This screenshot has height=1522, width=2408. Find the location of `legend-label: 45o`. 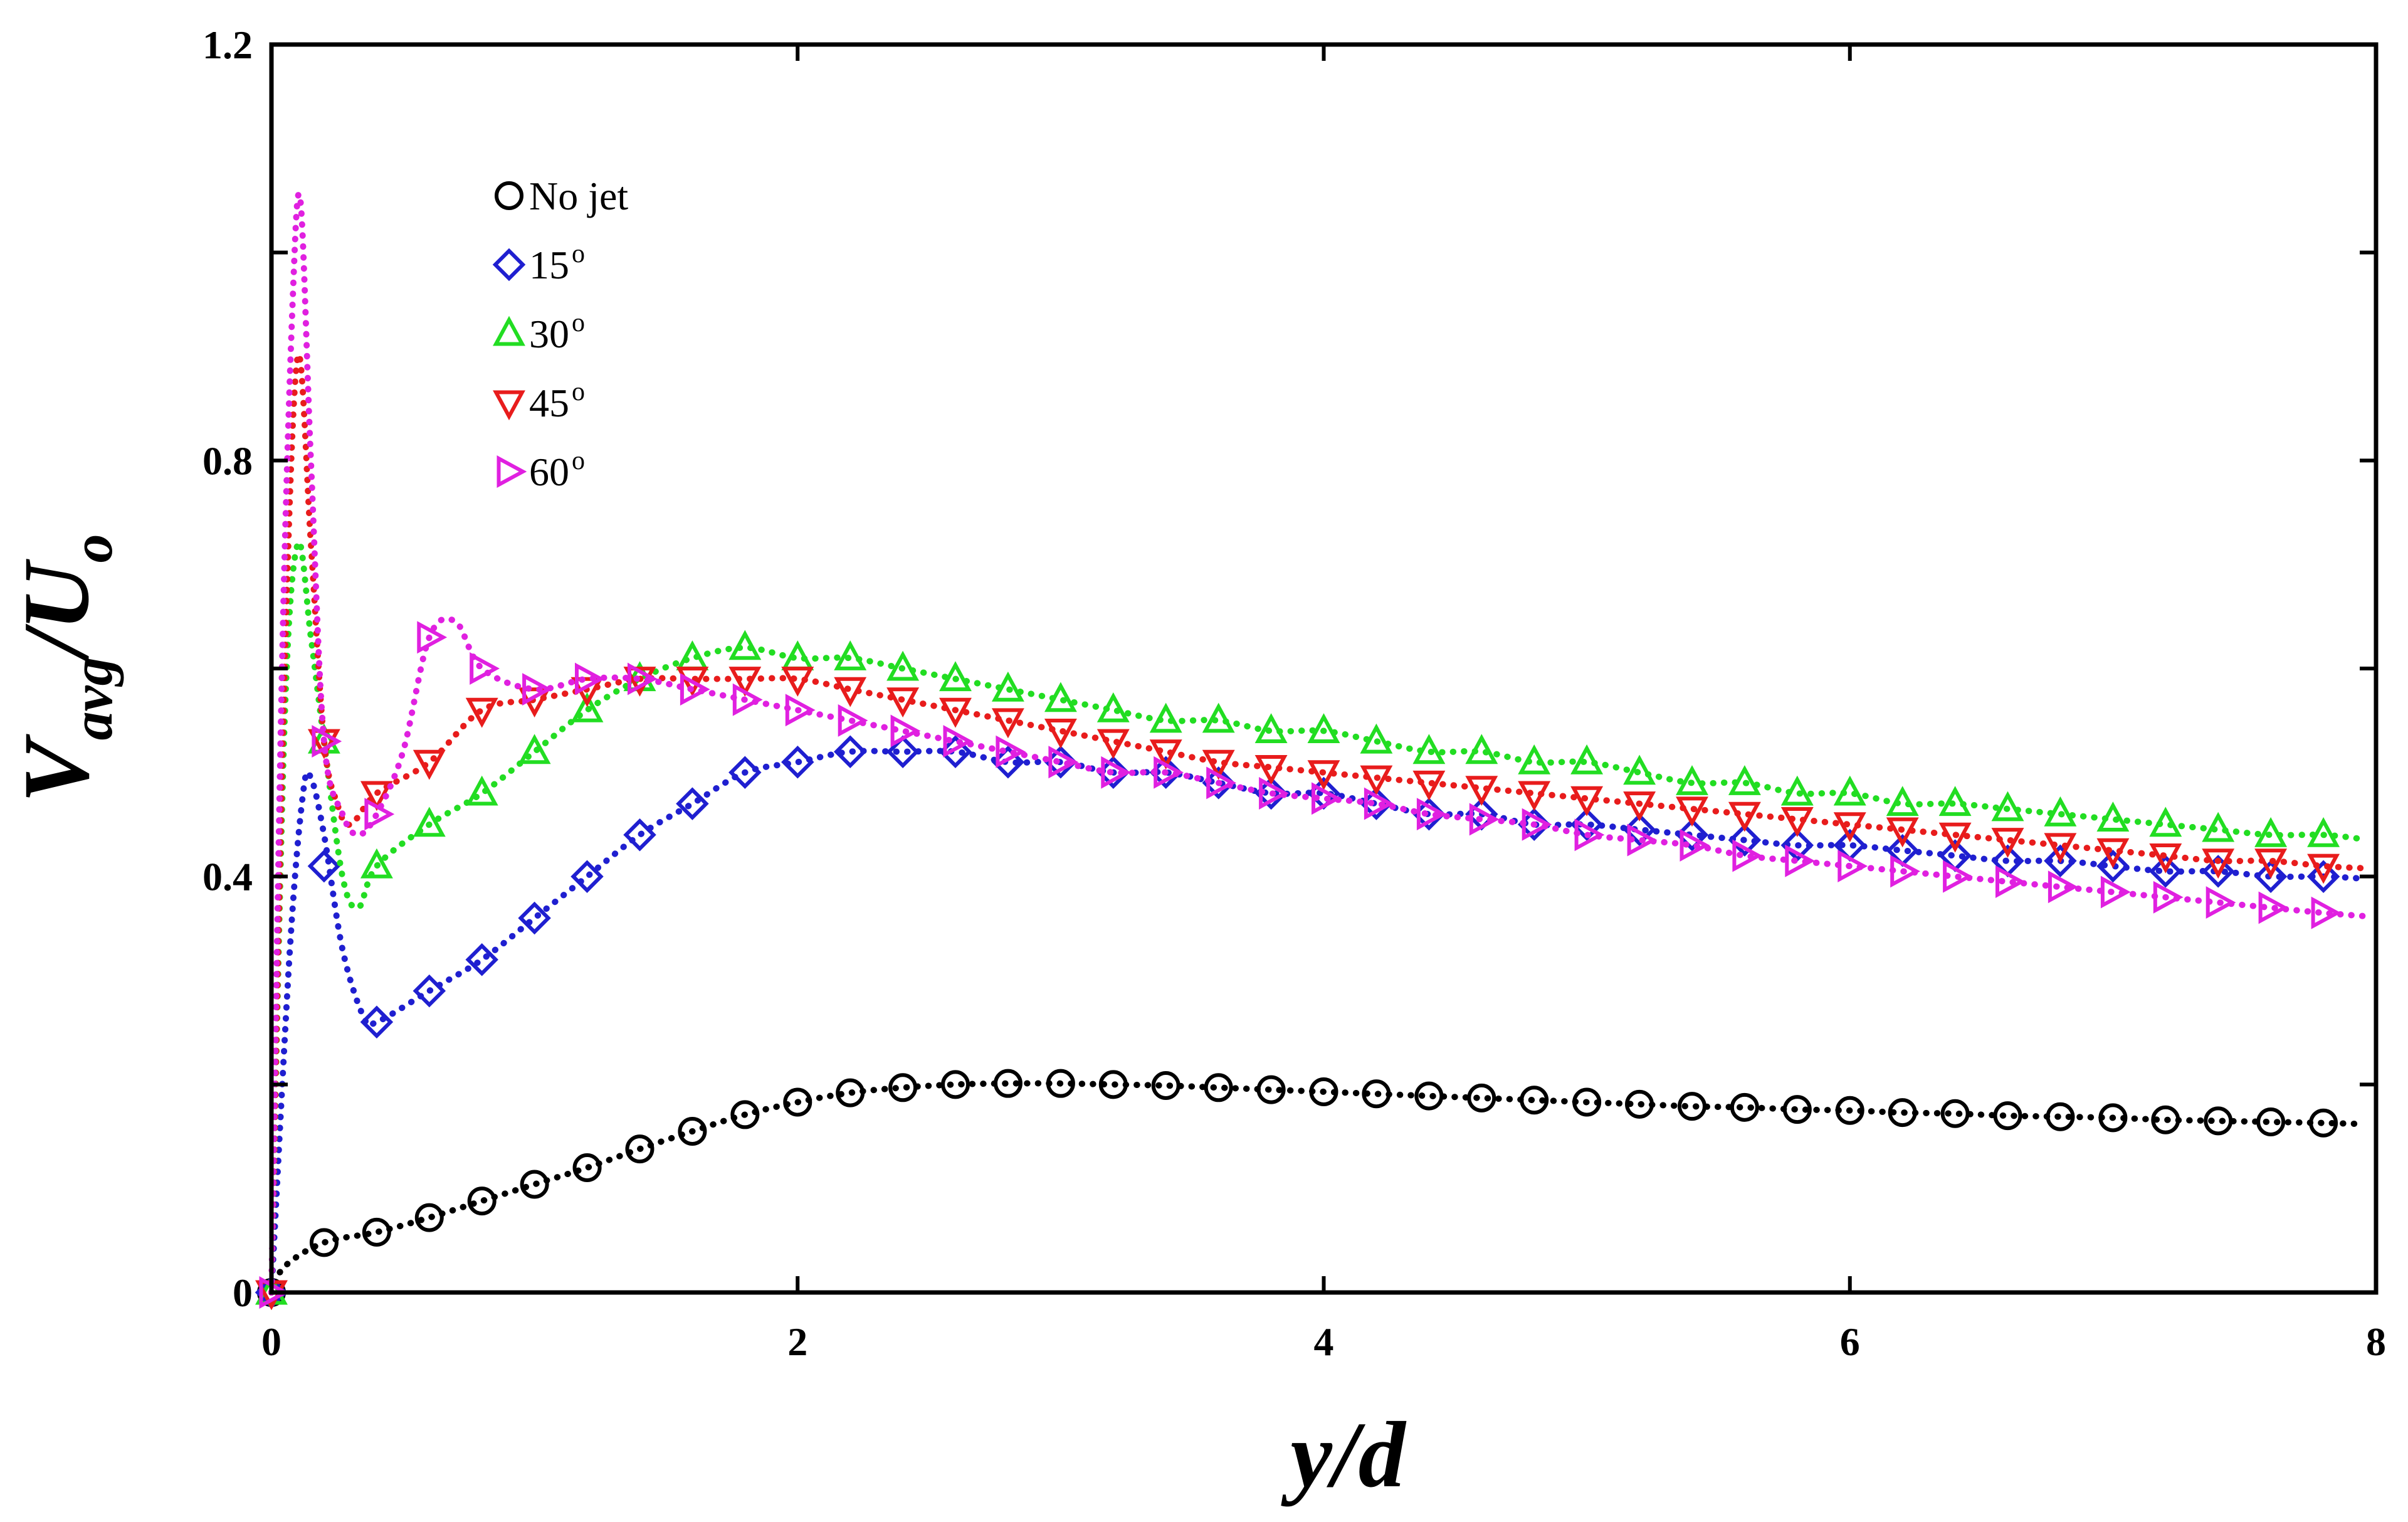

legend-label: 45o is located at coordinates (557, 401).